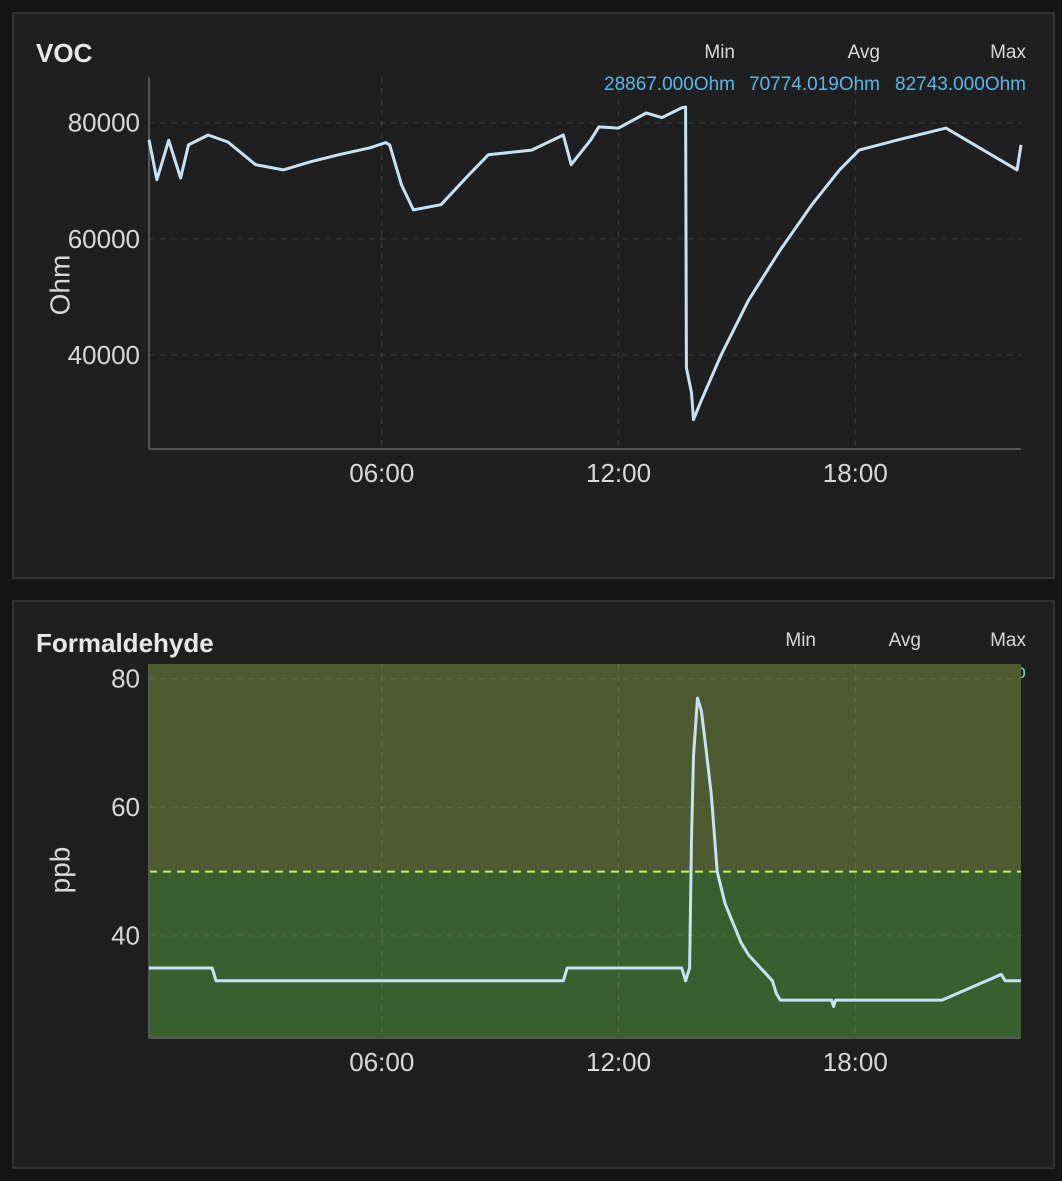 The image size is (1062, 1181). I want to click on y-tick-label: 60, so click(125, 807).